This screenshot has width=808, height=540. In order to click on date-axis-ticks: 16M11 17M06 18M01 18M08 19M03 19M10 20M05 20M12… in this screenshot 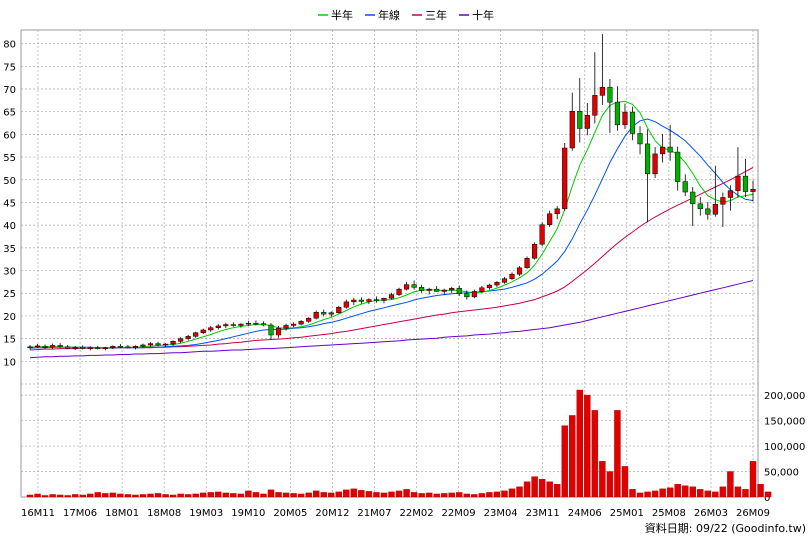, I will do `click(395, 513)`.